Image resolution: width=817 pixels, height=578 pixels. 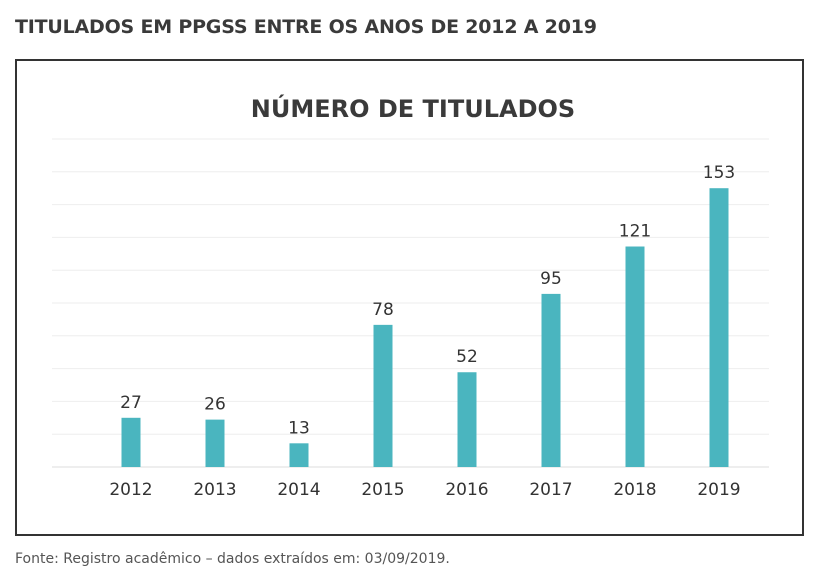 I want to click on x-tick-label-2013: 2013, so click(x=214, y=490).